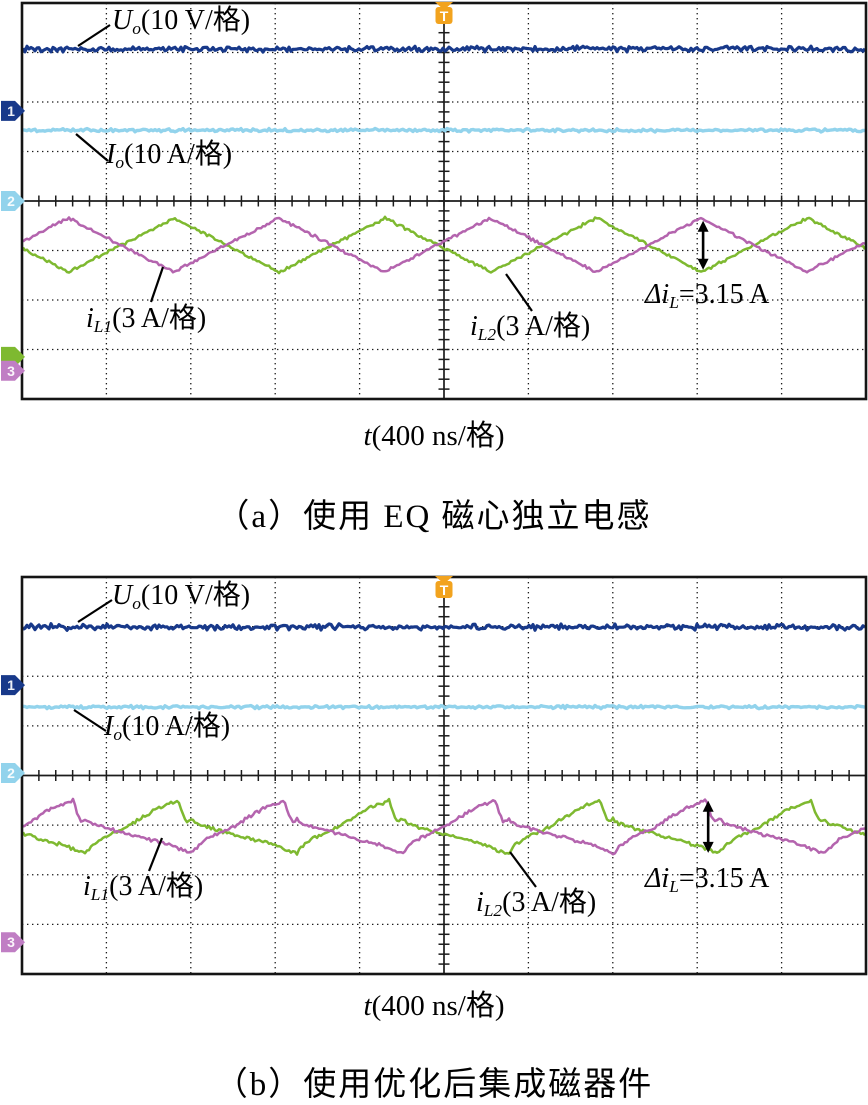  Describe the element at coordinates (707, 295) in the screenshot. I see `ripple-label-a: ΔiL=3.15 A` at that location.